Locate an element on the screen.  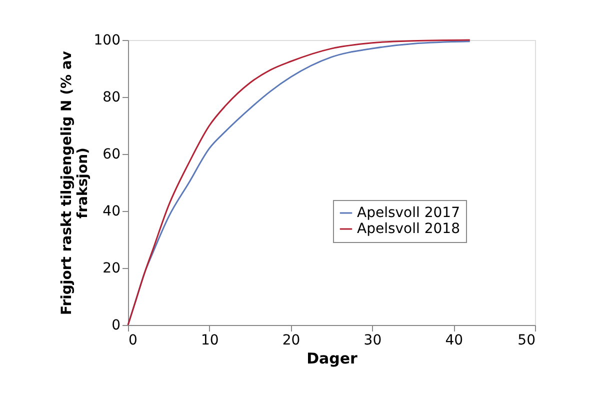
y-tick-label: 20 is located at coordinates (111, 268).